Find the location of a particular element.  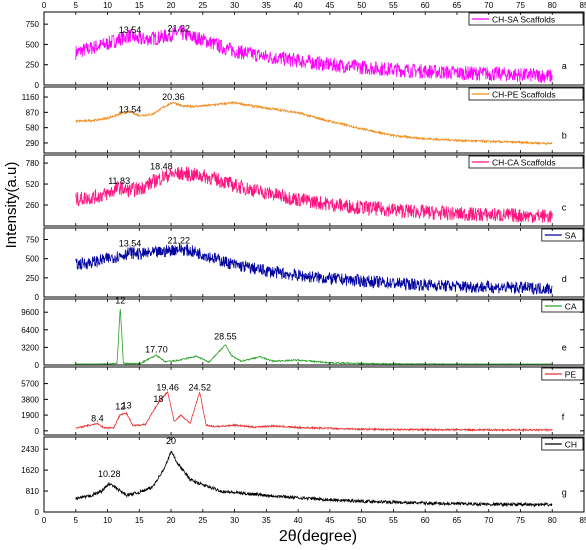

x-tick-label-top: 30 is located at coordinates (234, 5).